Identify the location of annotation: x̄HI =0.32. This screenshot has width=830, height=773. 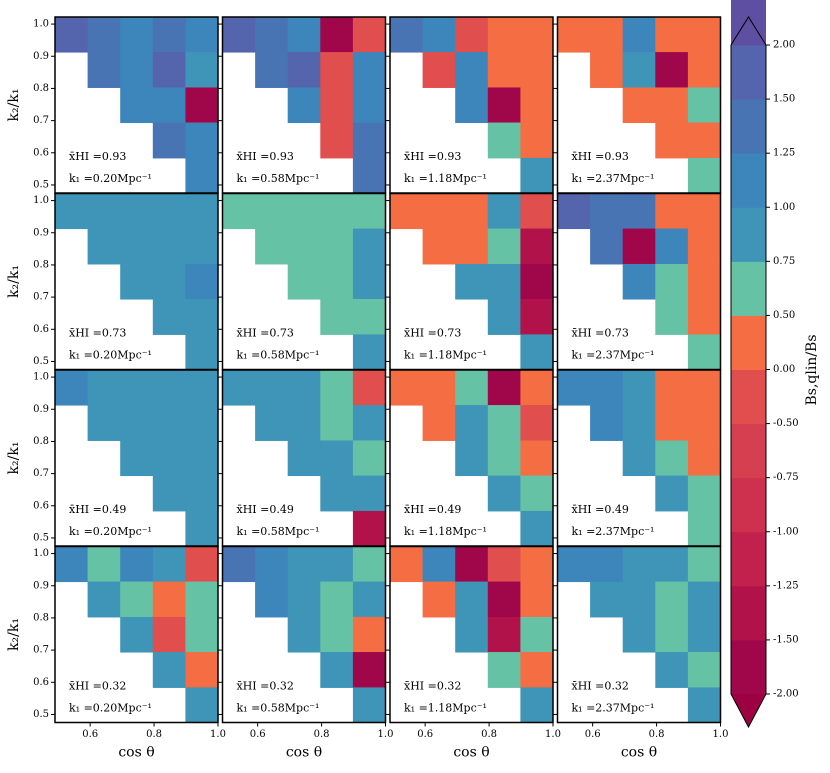
(265, 686).